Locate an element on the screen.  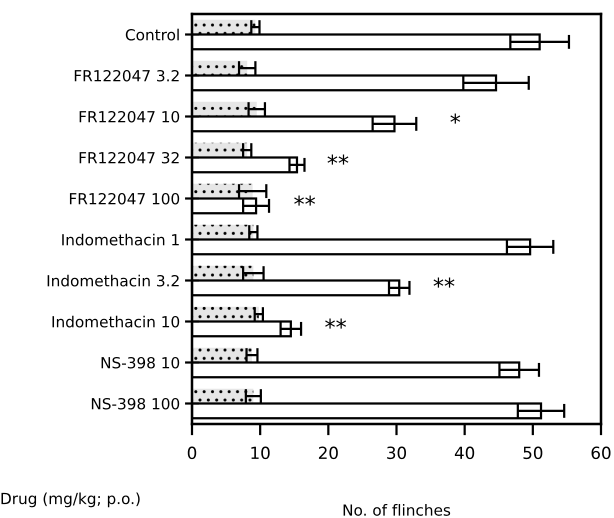
y-tick-label: Indomethacin 10 is located at coordinates (116, 322).